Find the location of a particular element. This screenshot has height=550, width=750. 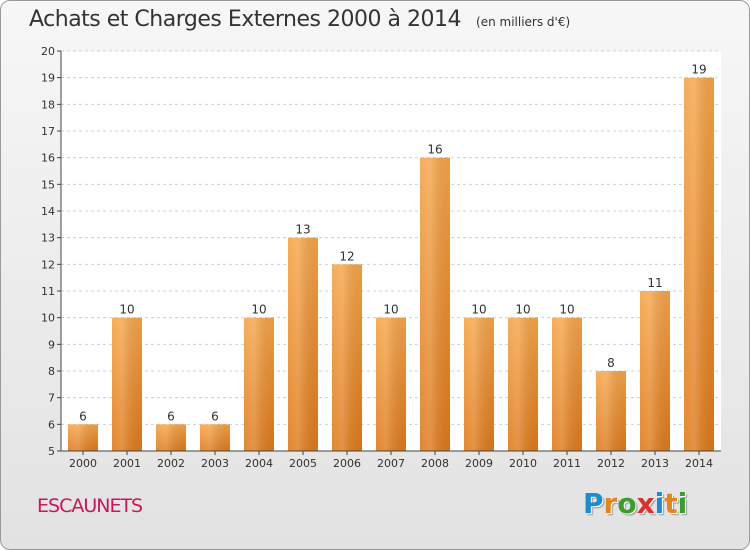

value-label: 19 is located at coordinates (698, 70).